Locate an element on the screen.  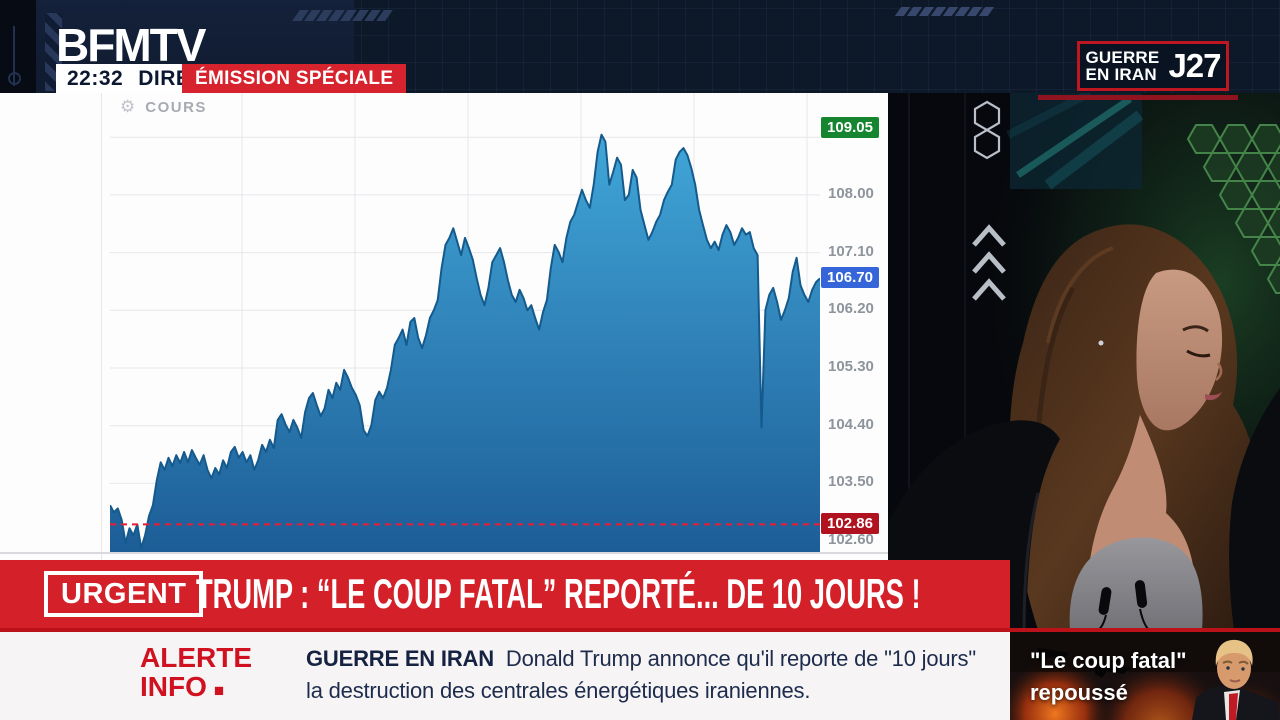
chart-title: COURS is located at coordinates (176, 107).